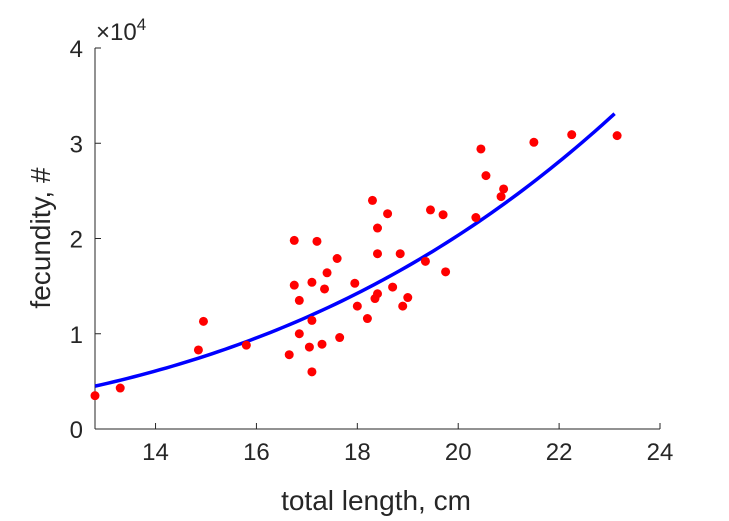 The image size is (729, 521). Describe the element at coordinates (76, 430) in the screenshot. I see `y-tick-label: 0` at that location.